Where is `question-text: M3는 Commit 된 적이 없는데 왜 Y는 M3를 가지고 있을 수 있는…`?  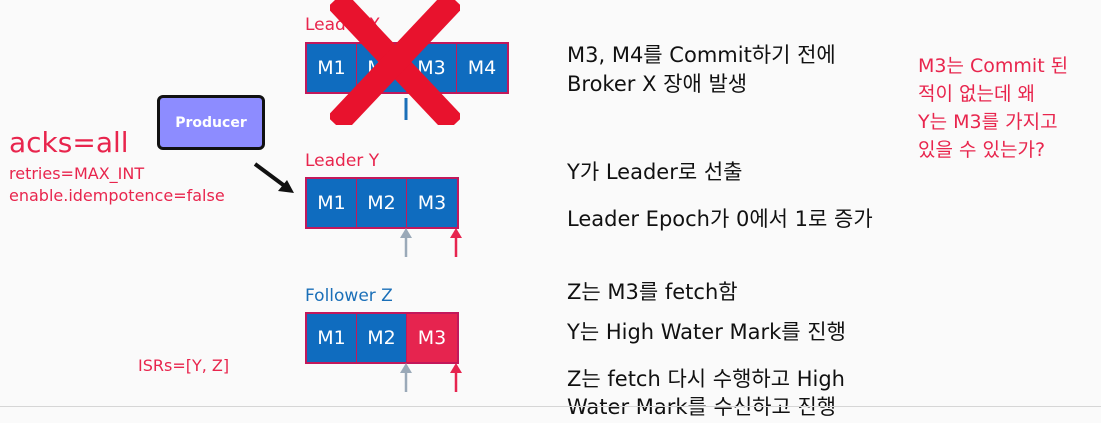 question-text: M3는 Commit 된 적이 없는데 왜 Y는 M3를 가지고 있을 수 있는… is located at coordinates (993, 108).